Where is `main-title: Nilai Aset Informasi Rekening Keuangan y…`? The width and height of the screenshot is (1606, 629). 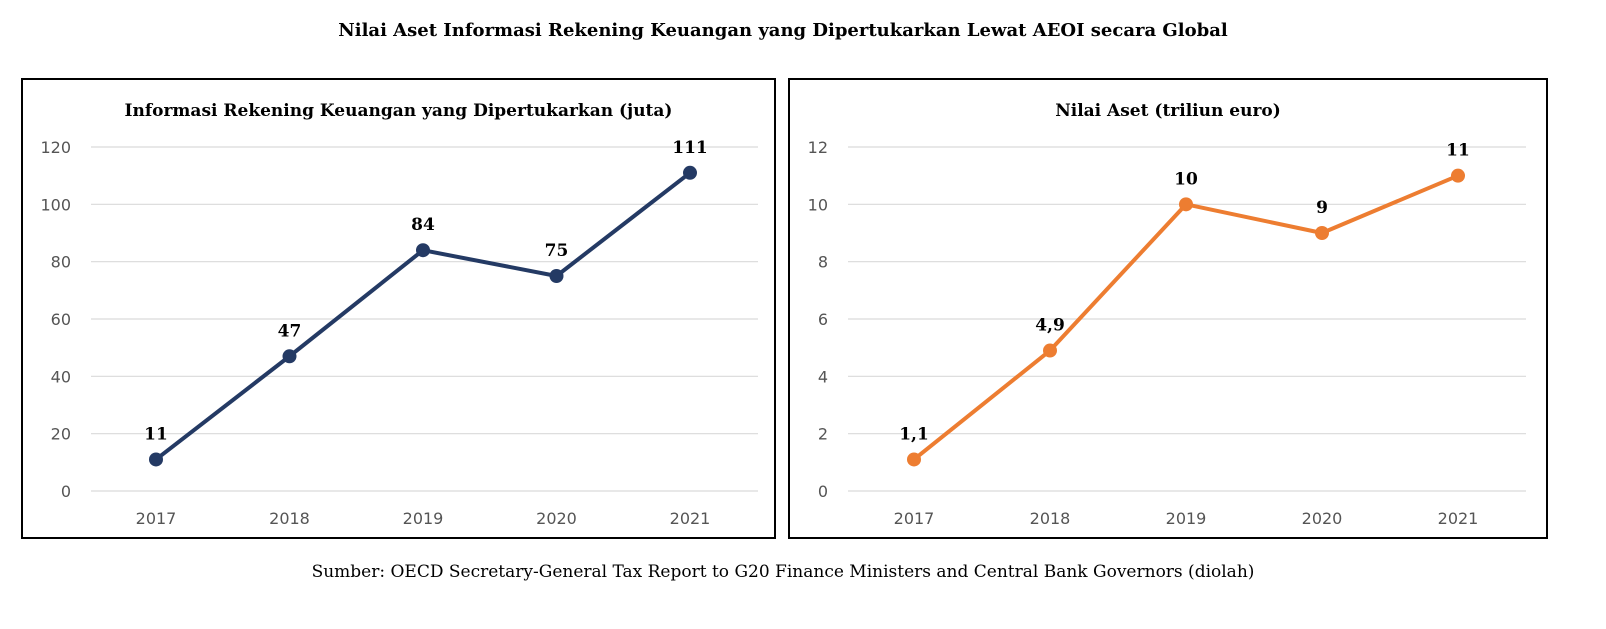
main-title: Nilai Aset Informasi Rekening Keuangan y… is located at coordinates (783, 30).